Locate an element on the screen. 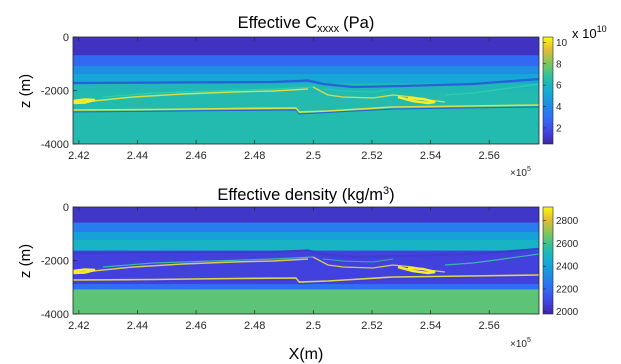 The image size is (621, 364). panel2-x-multiplier: ×10⁵ is located at coordinates (520, 343).